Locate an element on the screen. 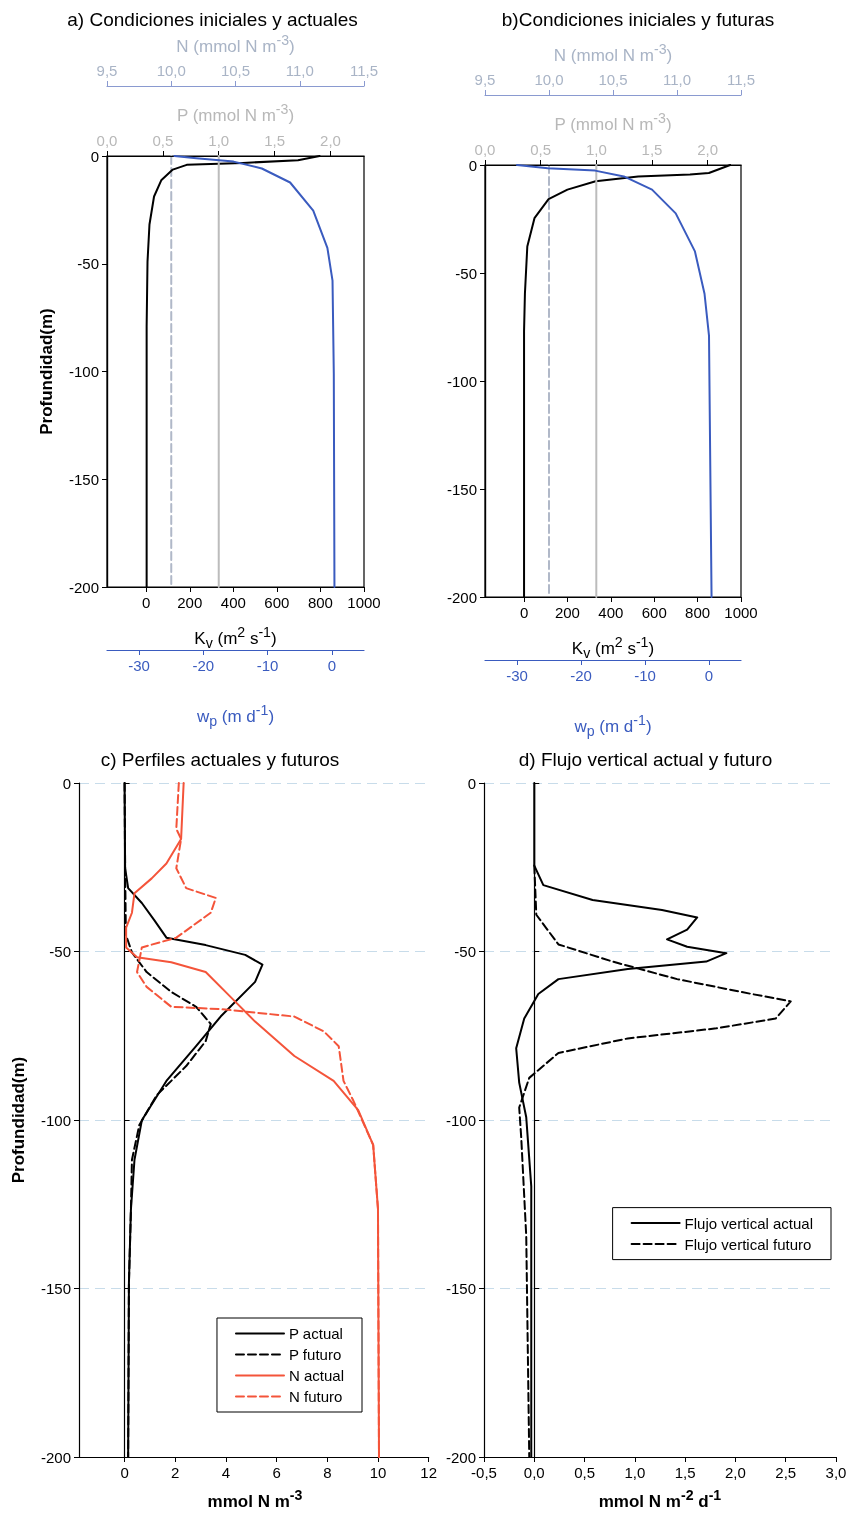 The height and width of the screenshot is (1514, 851). x-tick-label: 4 is located at coordinates (226, 1472).